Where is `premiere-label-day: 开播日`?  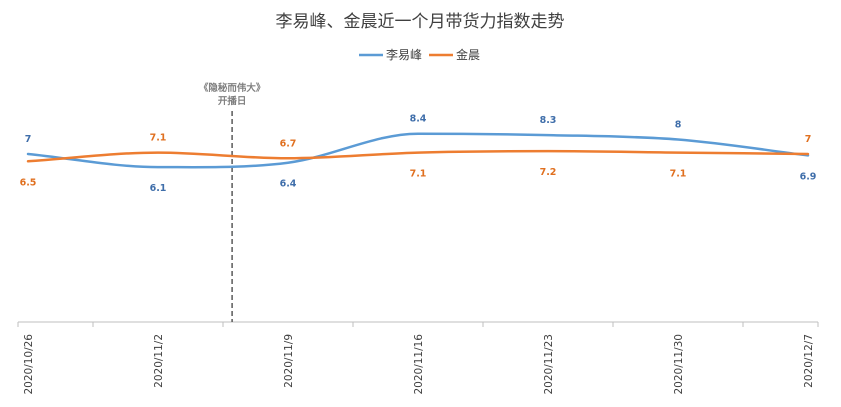
premiere-label-day: 开播日 is located at coordinates (232, 101).